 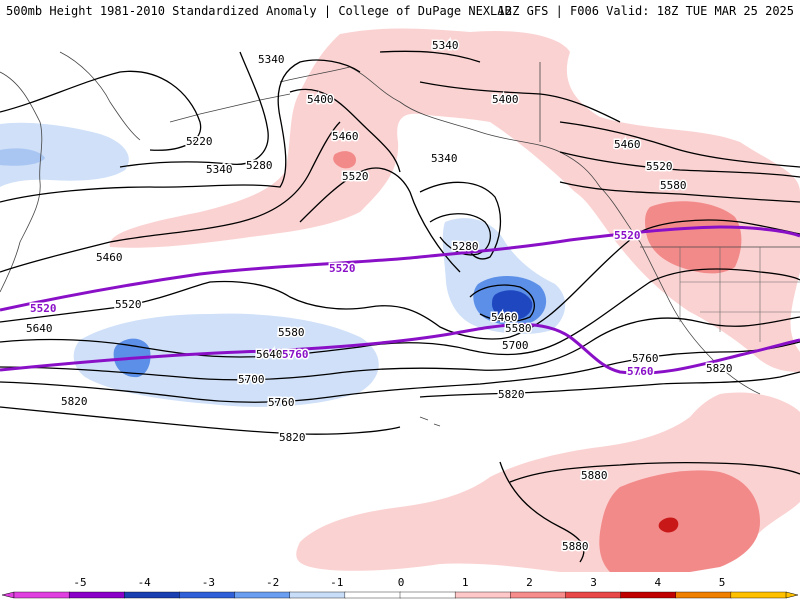 I want to click on legend-tick-labels: -5 -4 -3 -2 -1 0 1 2 3 4 5, so click(x=399, y=582).